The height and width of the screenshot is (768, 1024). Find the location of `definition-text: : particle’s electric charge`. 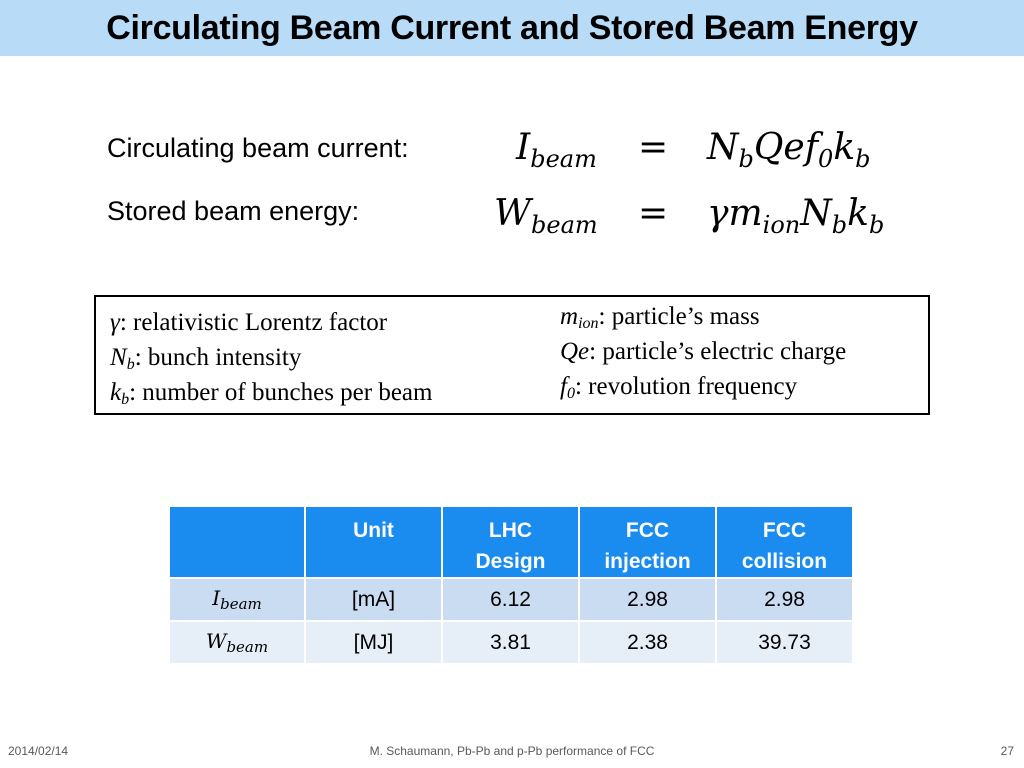

definition-text: : particle’s electric charge is located at coordinates (718, 351).